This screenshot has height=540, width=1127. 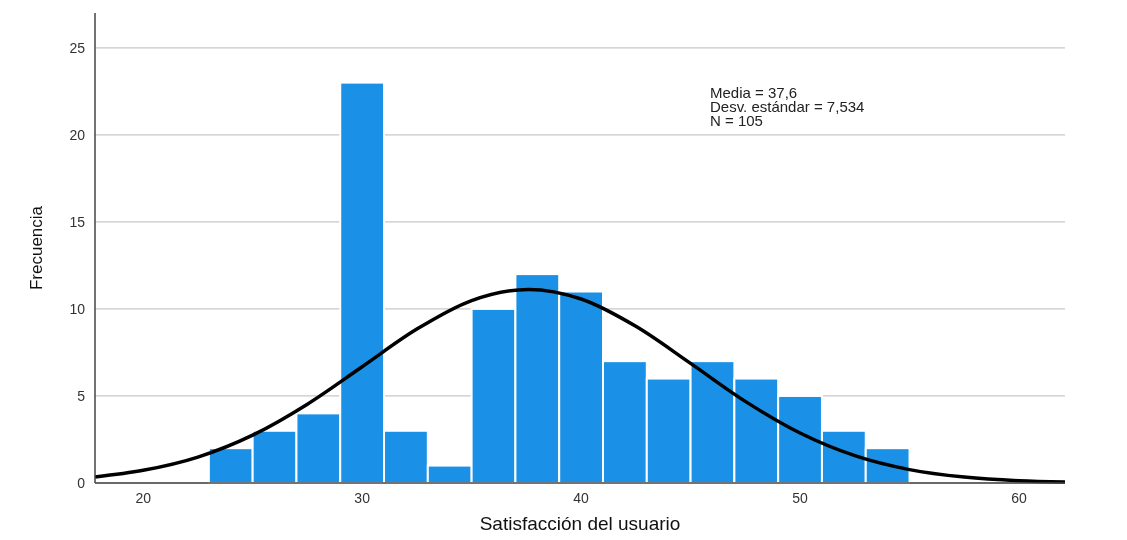 I want to click on y-tick-label: 0, so click(x=81, y=482).